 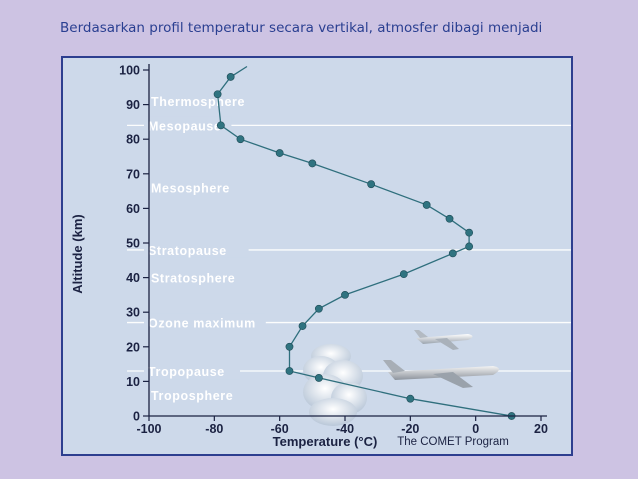 I want to click on y-tick-label-1: 10, so click(x=133, y=382).